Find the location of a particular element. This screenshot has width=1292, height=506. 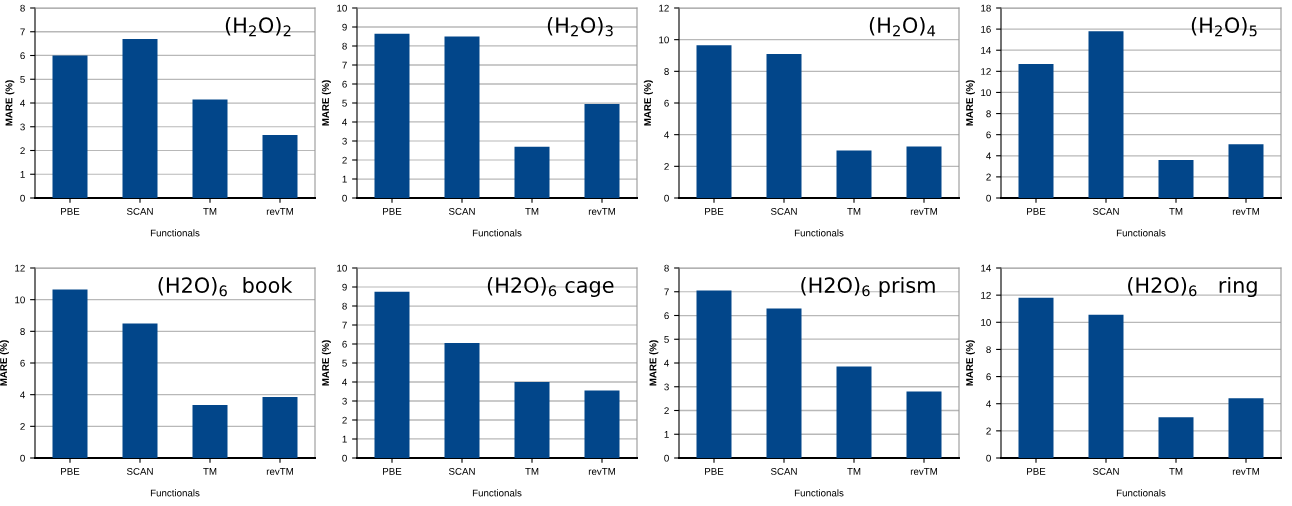

chart-title: (H2O)$_{6}$ prism is located at coordinates (868, 287).